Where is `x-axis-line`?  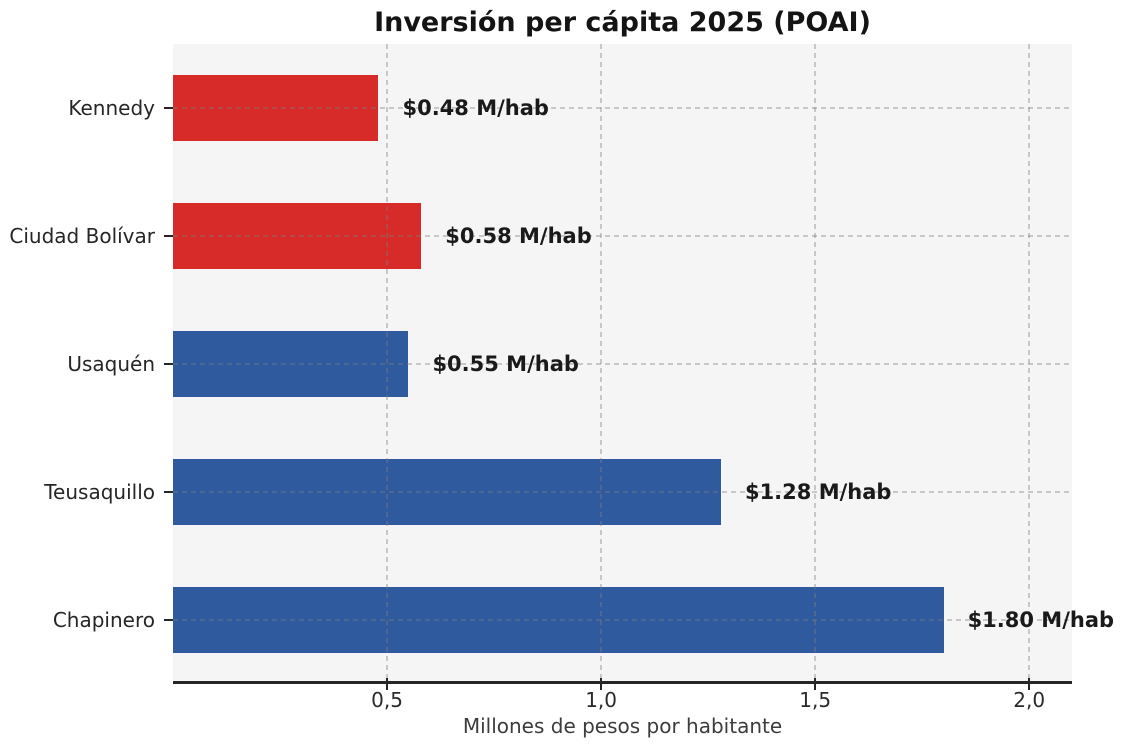
x-axis-line is located at coordinates (622, 682).